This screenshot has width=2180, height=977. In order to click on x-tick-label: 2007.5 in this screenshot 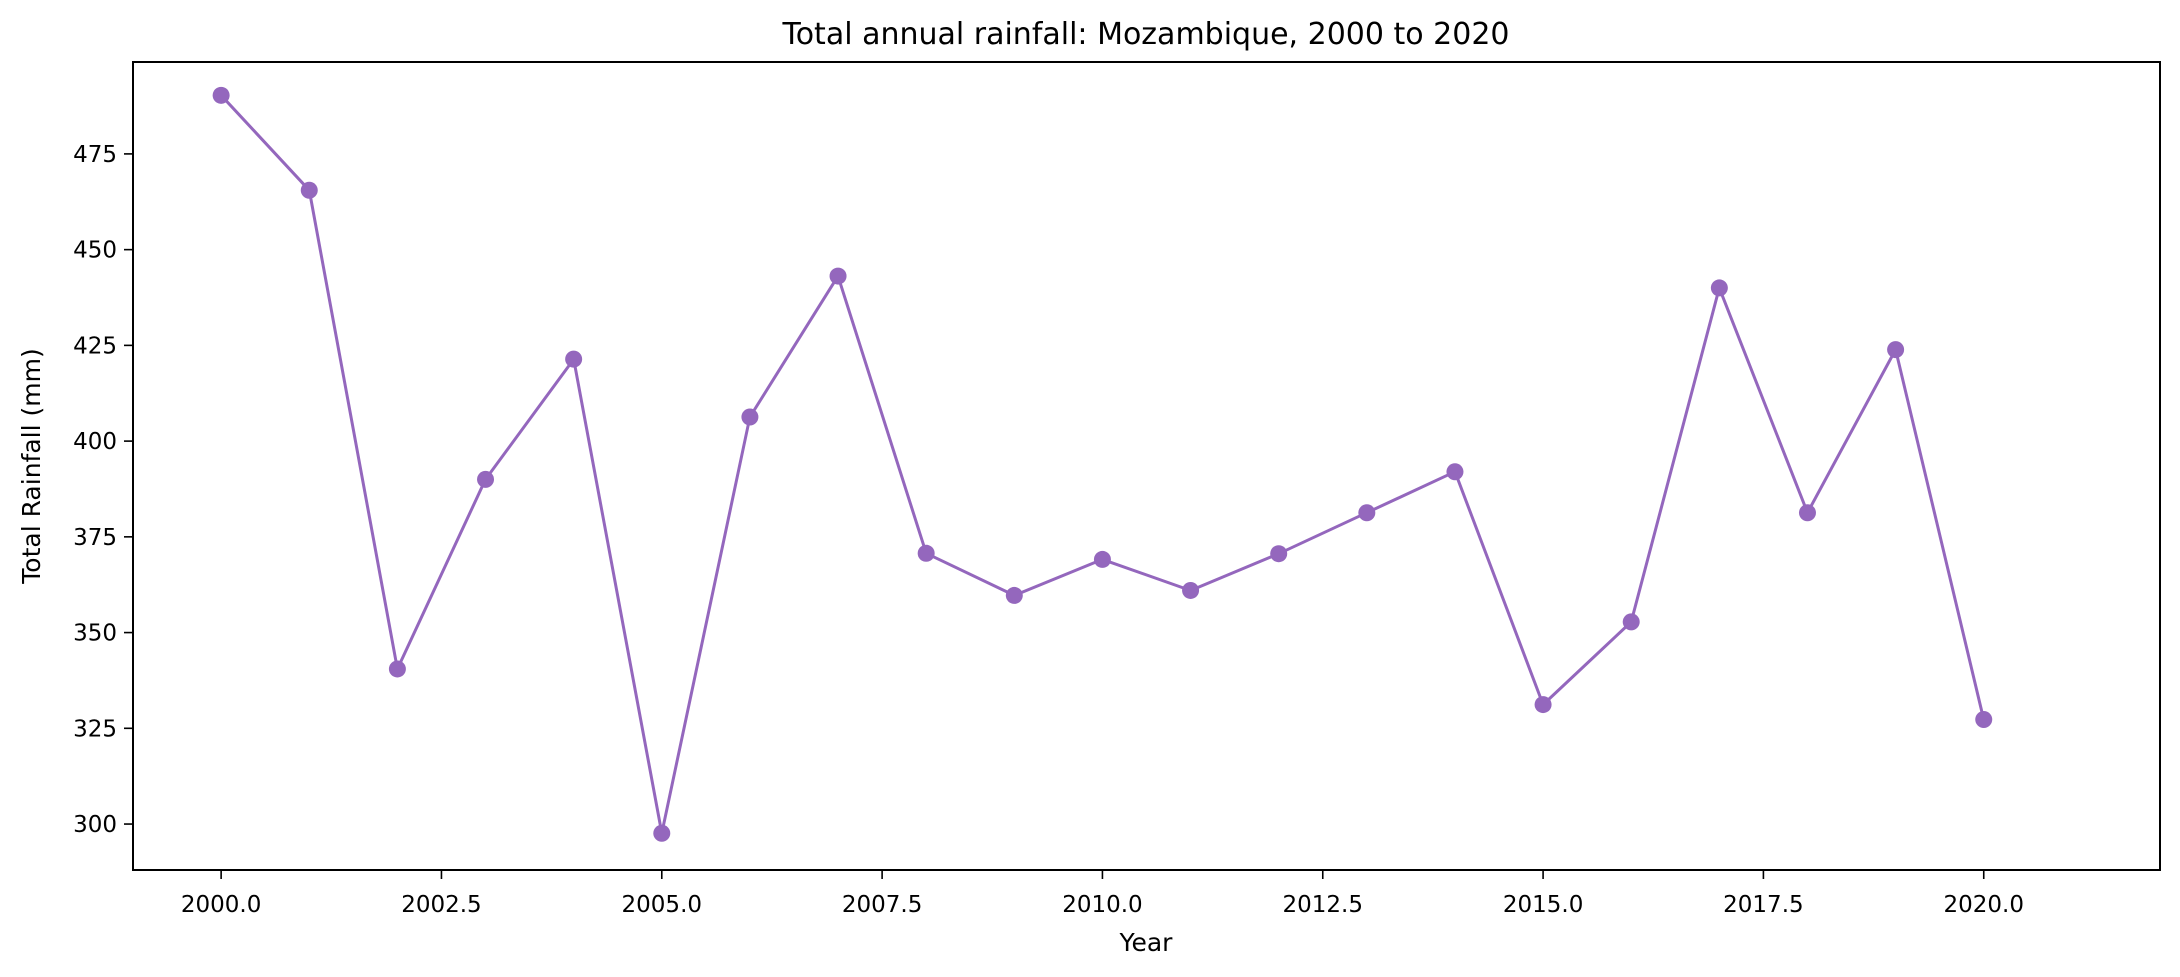, I will do `click(882, 905)`.